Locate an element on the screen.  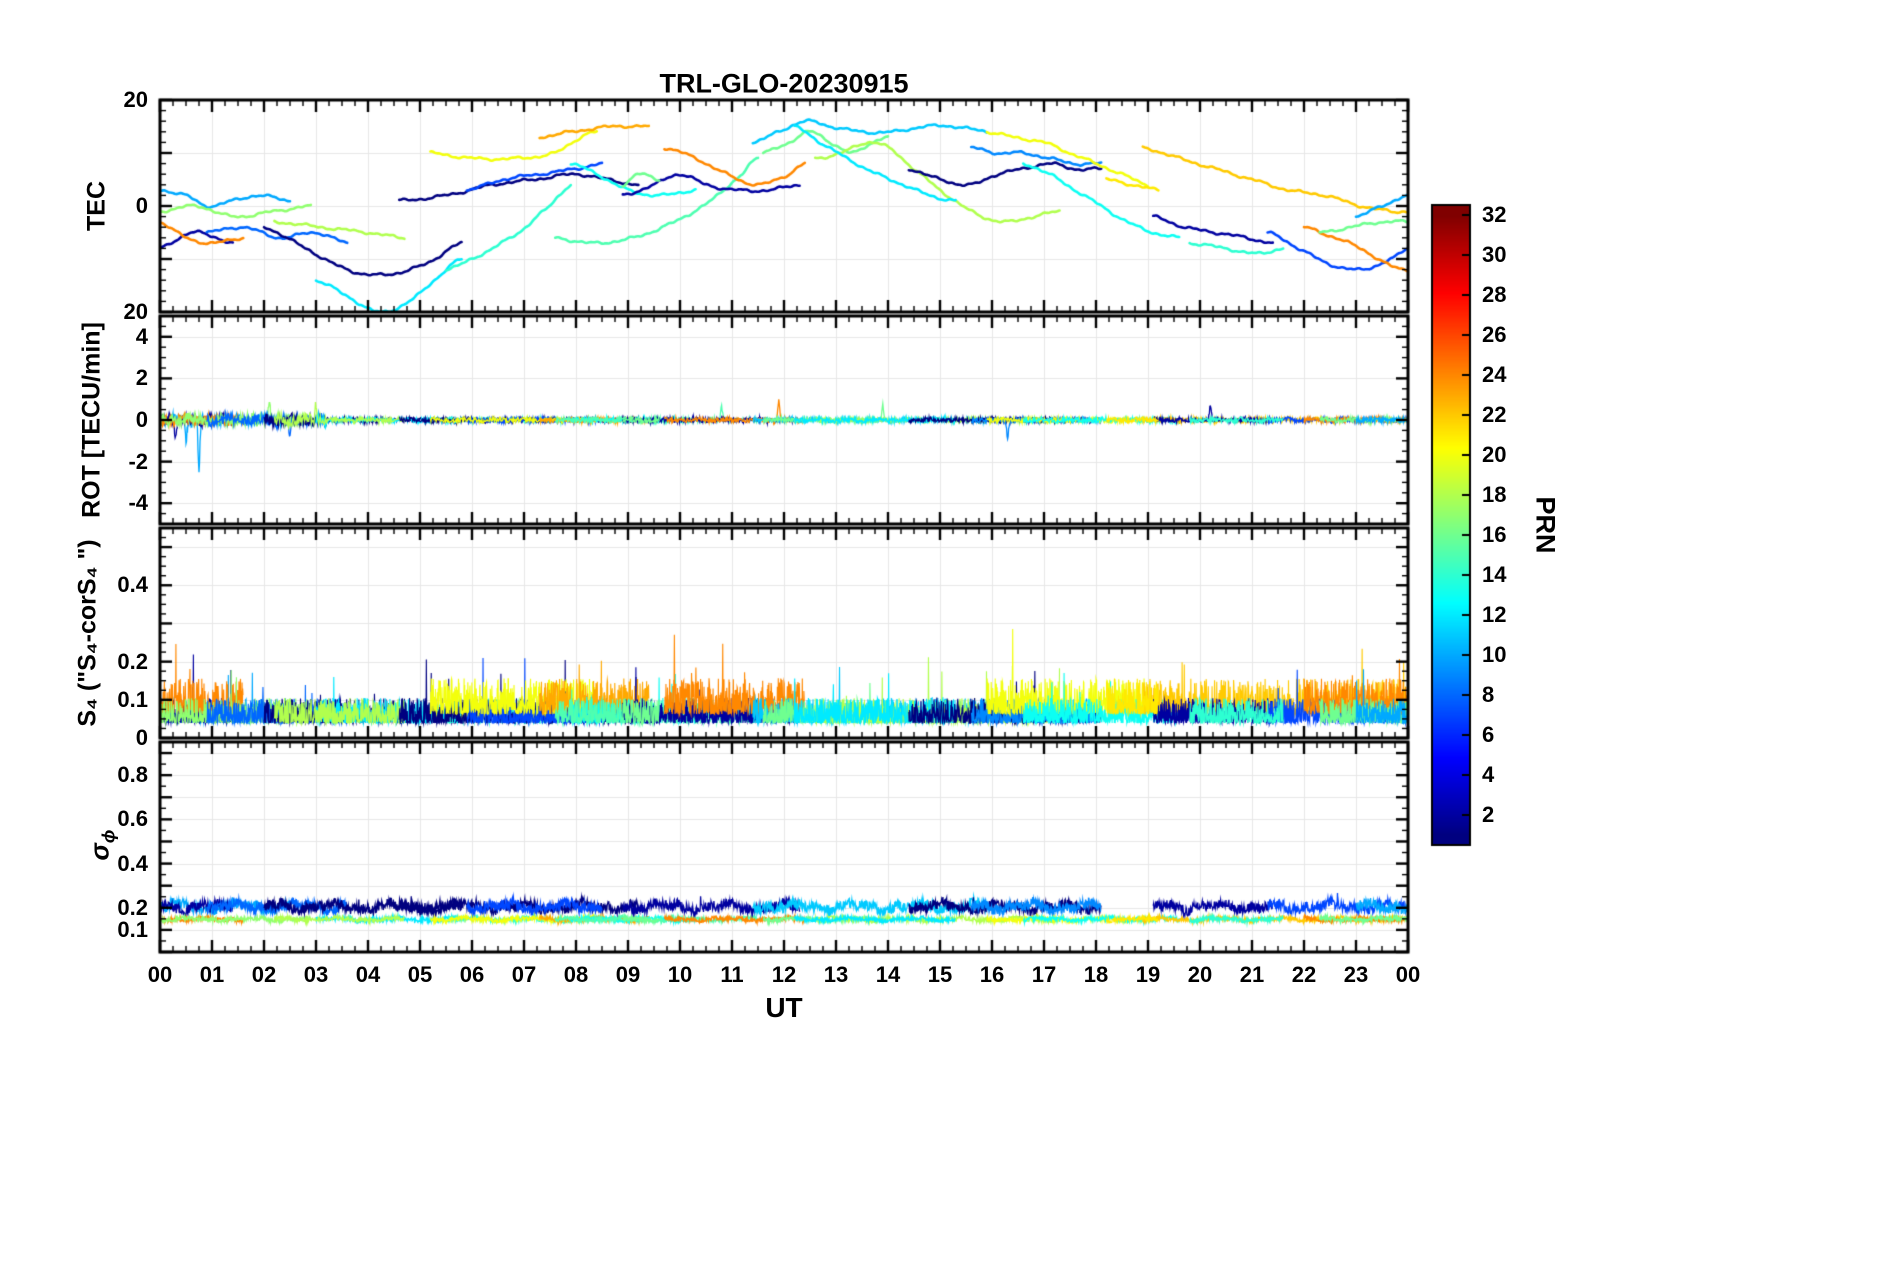
chart-title: TRL-GLO-20230915 is located at coordinates (784, 83).